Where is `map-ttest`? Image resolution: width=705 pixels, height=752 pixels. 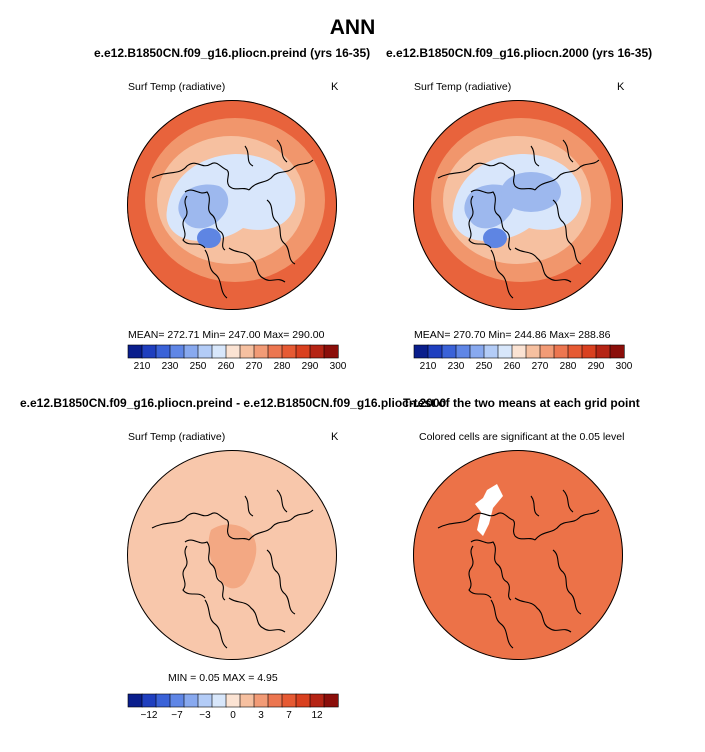
map-ttest is located at coordinates (518, 555).